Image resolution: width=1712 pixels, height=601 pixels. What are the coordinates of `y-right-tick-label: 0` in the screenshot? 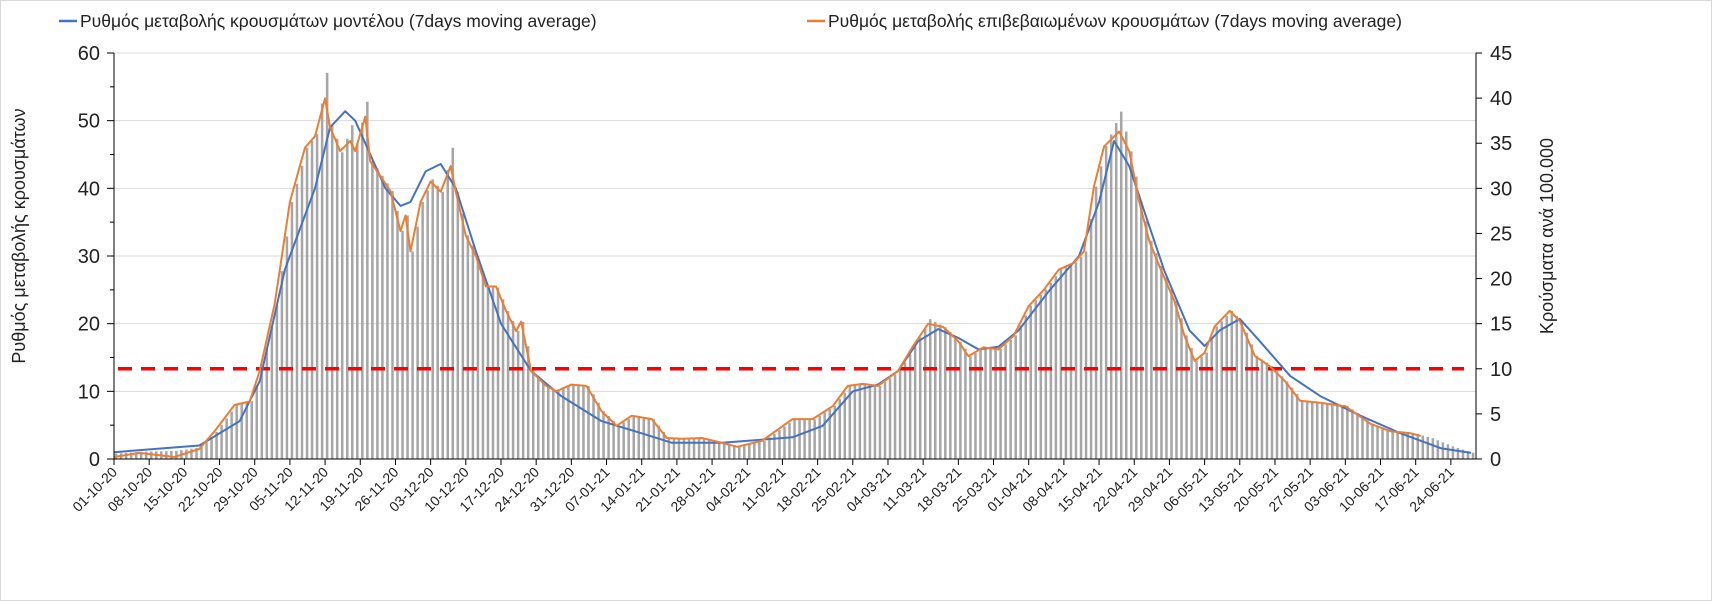 It's located at (1495, 460).